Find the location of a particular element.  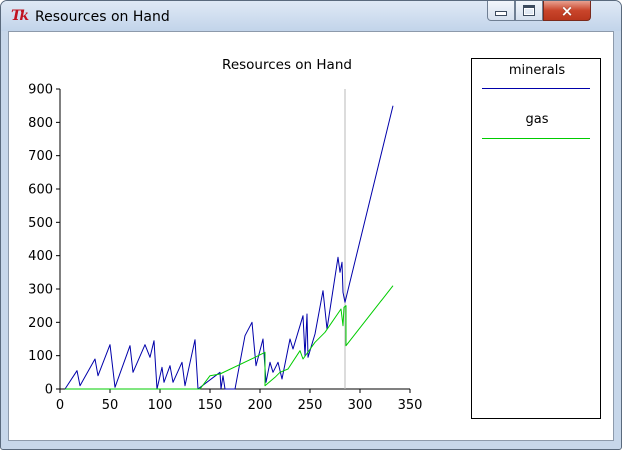

y-tick-label: 700 is located at coordinates (40, 156).